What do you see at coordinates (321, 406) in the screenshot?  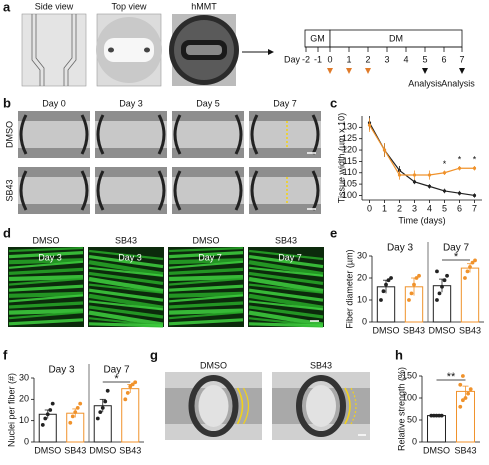 I see `post-inner` at bounding box center [321, 406].